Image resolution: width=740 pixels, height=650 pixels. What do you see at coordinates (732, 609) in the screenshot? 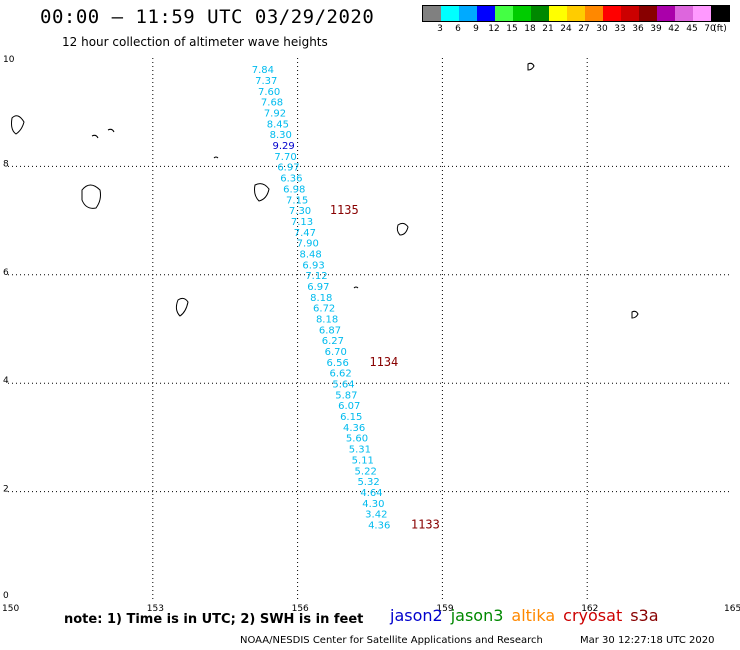
I see `x-tick-label: 165` at bounding box center [732, 609].